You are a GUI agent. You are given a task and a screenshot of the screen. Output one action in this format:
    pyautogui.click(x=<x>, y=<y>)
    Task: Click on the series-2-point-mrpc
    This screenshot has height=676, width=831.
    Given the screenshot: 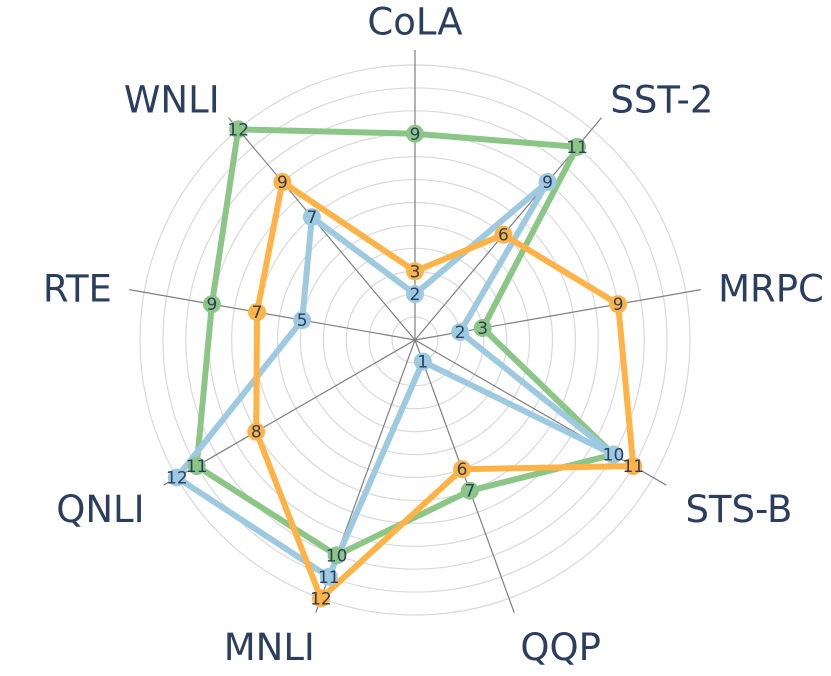 What is the action you would take?
    pyautogui.click(x=618, y=304)
    